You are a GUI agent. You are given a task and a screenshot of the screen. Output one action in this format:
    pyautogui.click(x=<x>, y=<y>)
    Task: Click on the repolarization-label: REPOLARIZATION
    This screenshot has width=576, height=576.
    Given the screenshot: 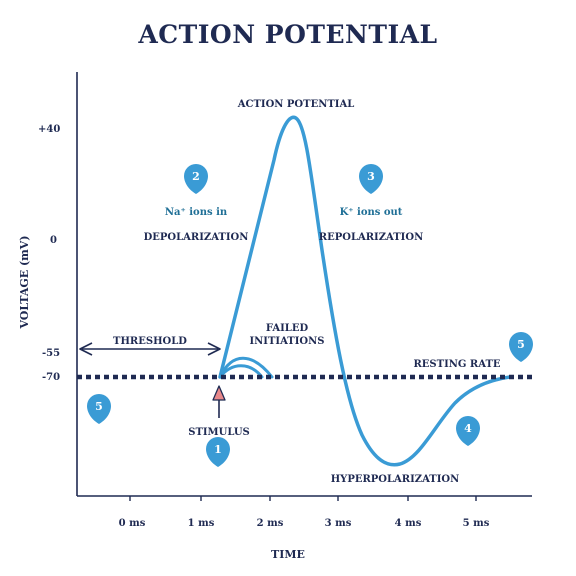 What is the action you would take?
    pyautogui.click(x=371, y=237)
    